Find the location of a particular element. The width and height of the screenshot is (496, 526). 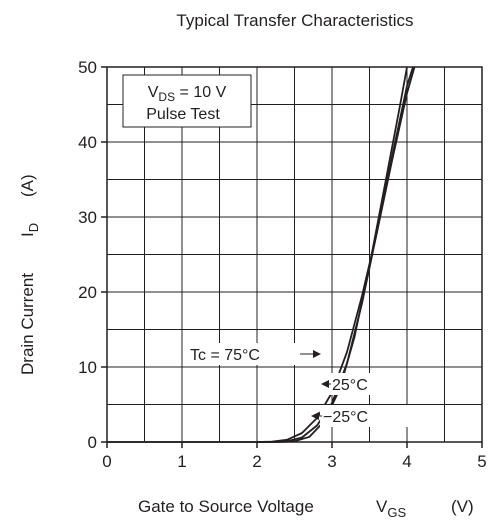

conditions-box is located at coordinates (187, 101).